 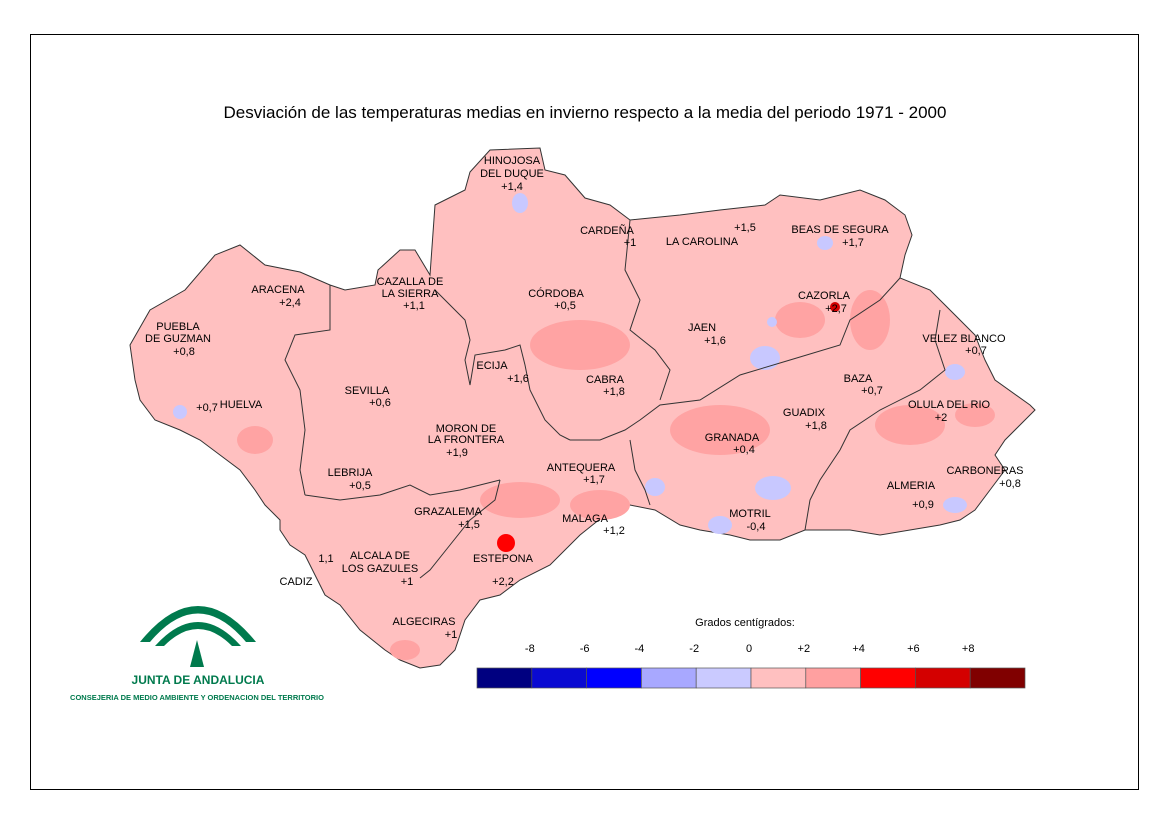 What do you see at coordinates (512, 187) in the screenshot?
I see `station-value: +1,4` at bounding box center [512, 187].